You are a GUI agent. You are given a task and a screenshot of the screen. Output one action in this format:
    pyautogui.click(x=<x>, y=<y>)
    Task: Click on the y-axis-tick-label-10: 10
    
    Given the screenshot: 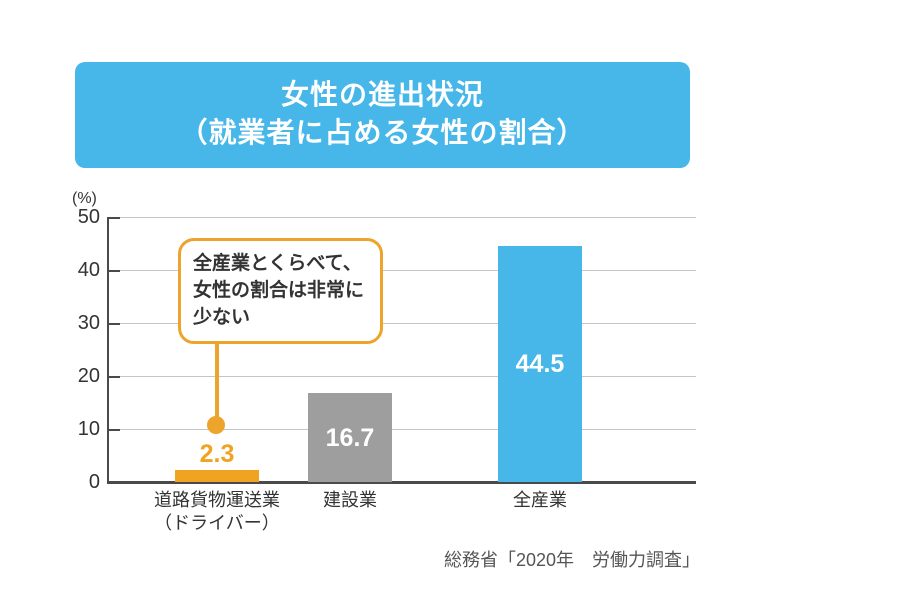 What is the action you would take?
    pyautogui.click(x=88, y=429)
    